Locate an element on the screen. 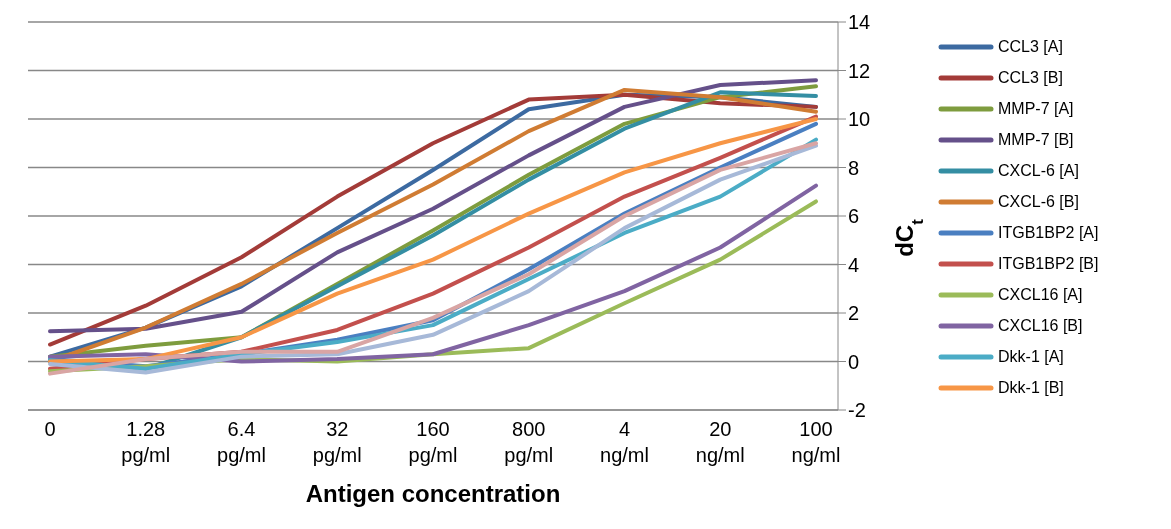 The image size is (1171, 529). legend-label: MMP-7 [B] is located at coordinates (1036, 140).